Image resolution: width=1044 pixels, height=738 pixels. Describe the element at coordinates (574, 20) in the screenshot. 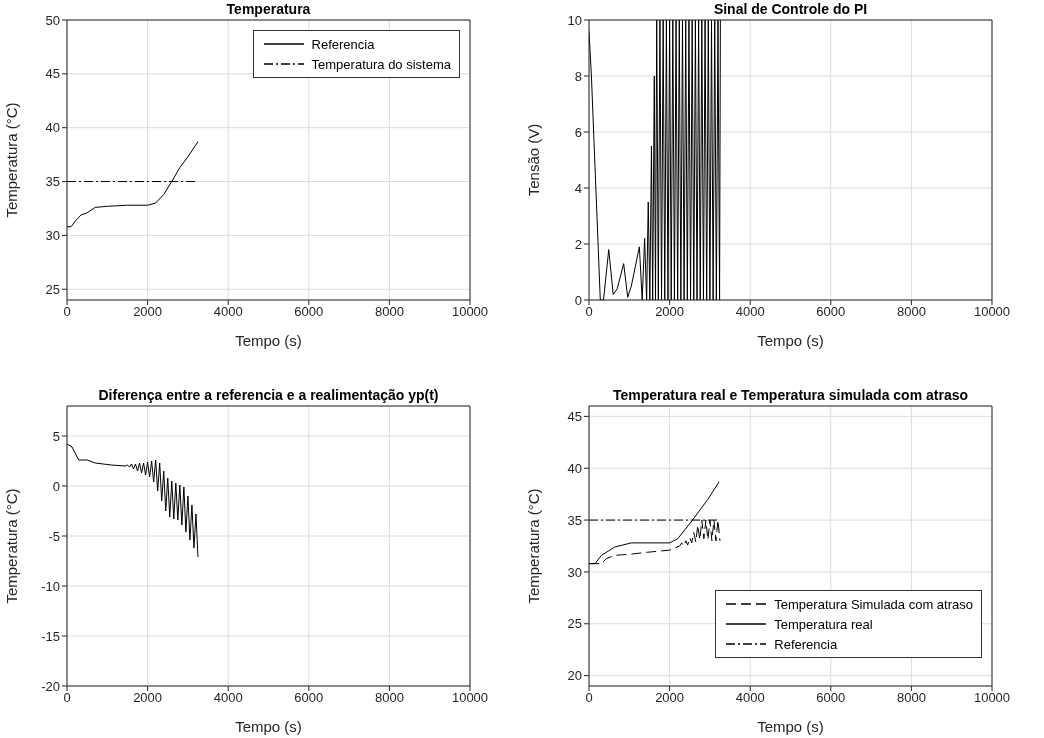

I see `y-tick-label: 10` at that location.